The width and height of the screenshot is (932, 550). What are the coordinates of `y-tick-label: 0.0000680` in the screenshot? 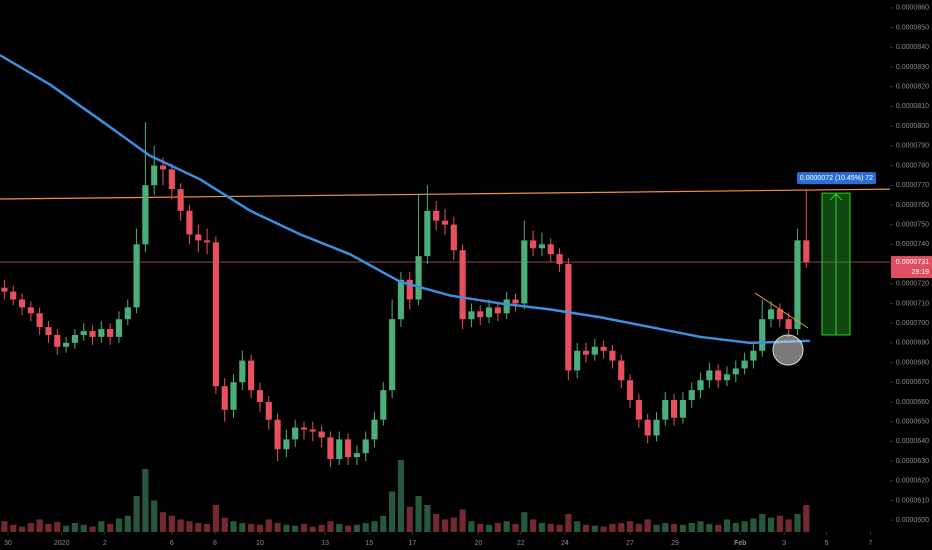 It's located at (912, 362).